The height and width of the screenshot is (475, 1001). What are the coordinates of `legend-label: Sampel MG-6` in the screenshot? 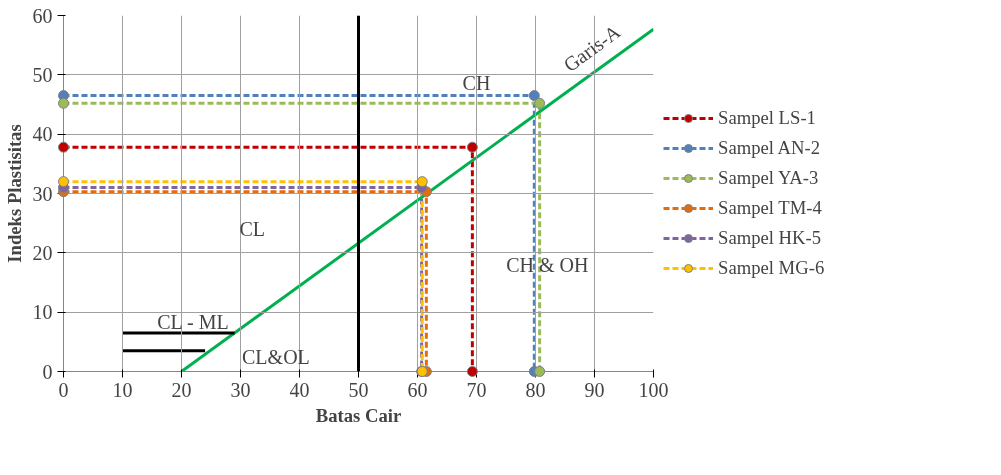 It's located at (772, 268).